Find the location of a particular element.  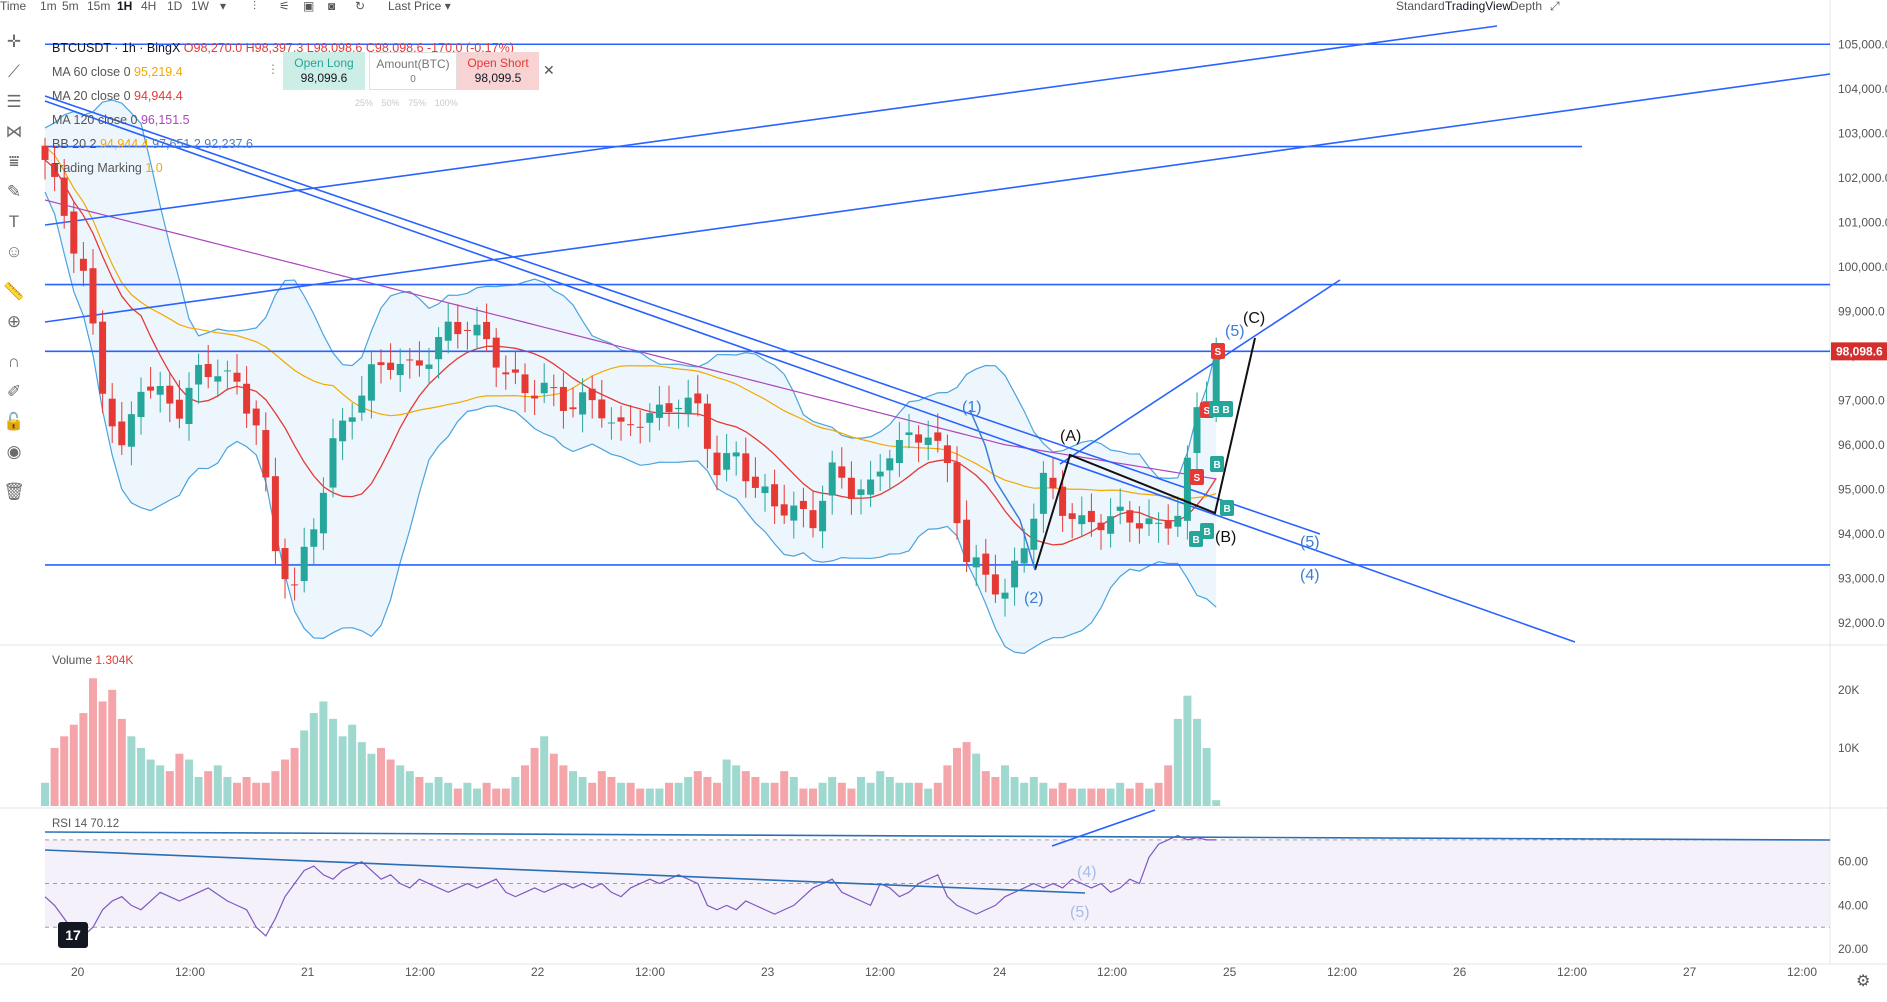

camera-icon: ◙ is located at coordinates (332, 6).